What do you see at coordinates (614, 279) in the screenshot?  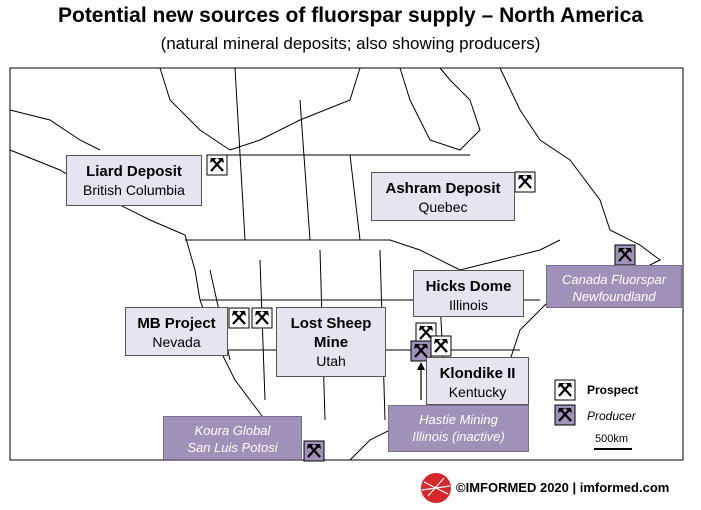 I see `producer-name: Canada Fluorspar` at bounding box center [614, 279].